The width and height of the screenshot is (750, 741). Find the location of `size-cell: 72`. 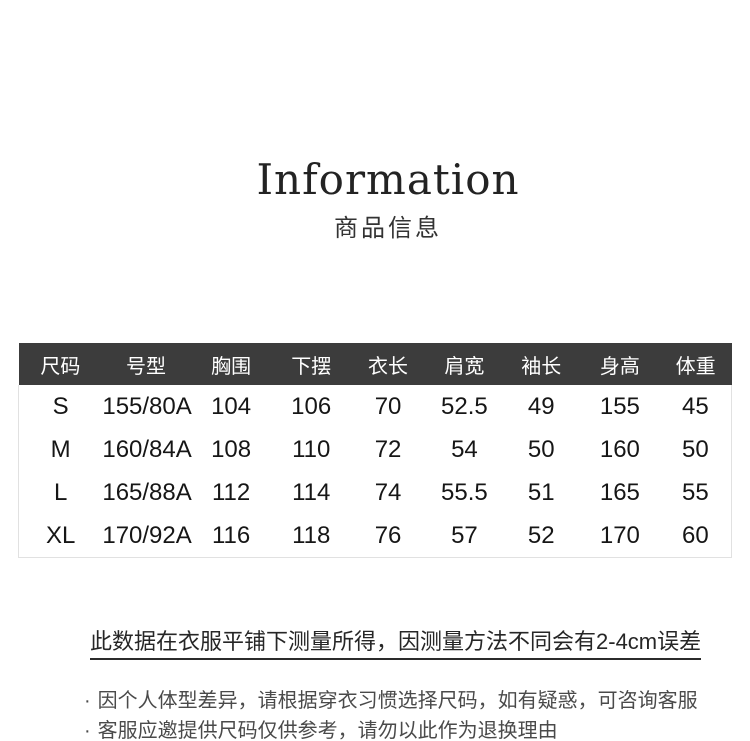

size-cell: 72 is located at coordinates (388, 449).